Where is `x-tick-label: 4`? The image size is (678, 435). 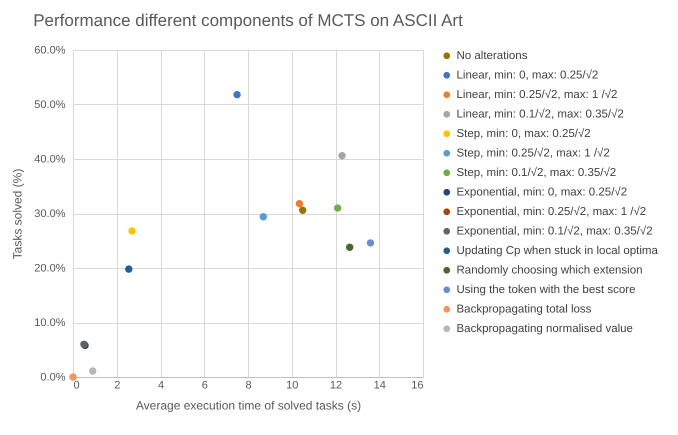 x-tick-label: 4 is located at coordinates (161, 386).